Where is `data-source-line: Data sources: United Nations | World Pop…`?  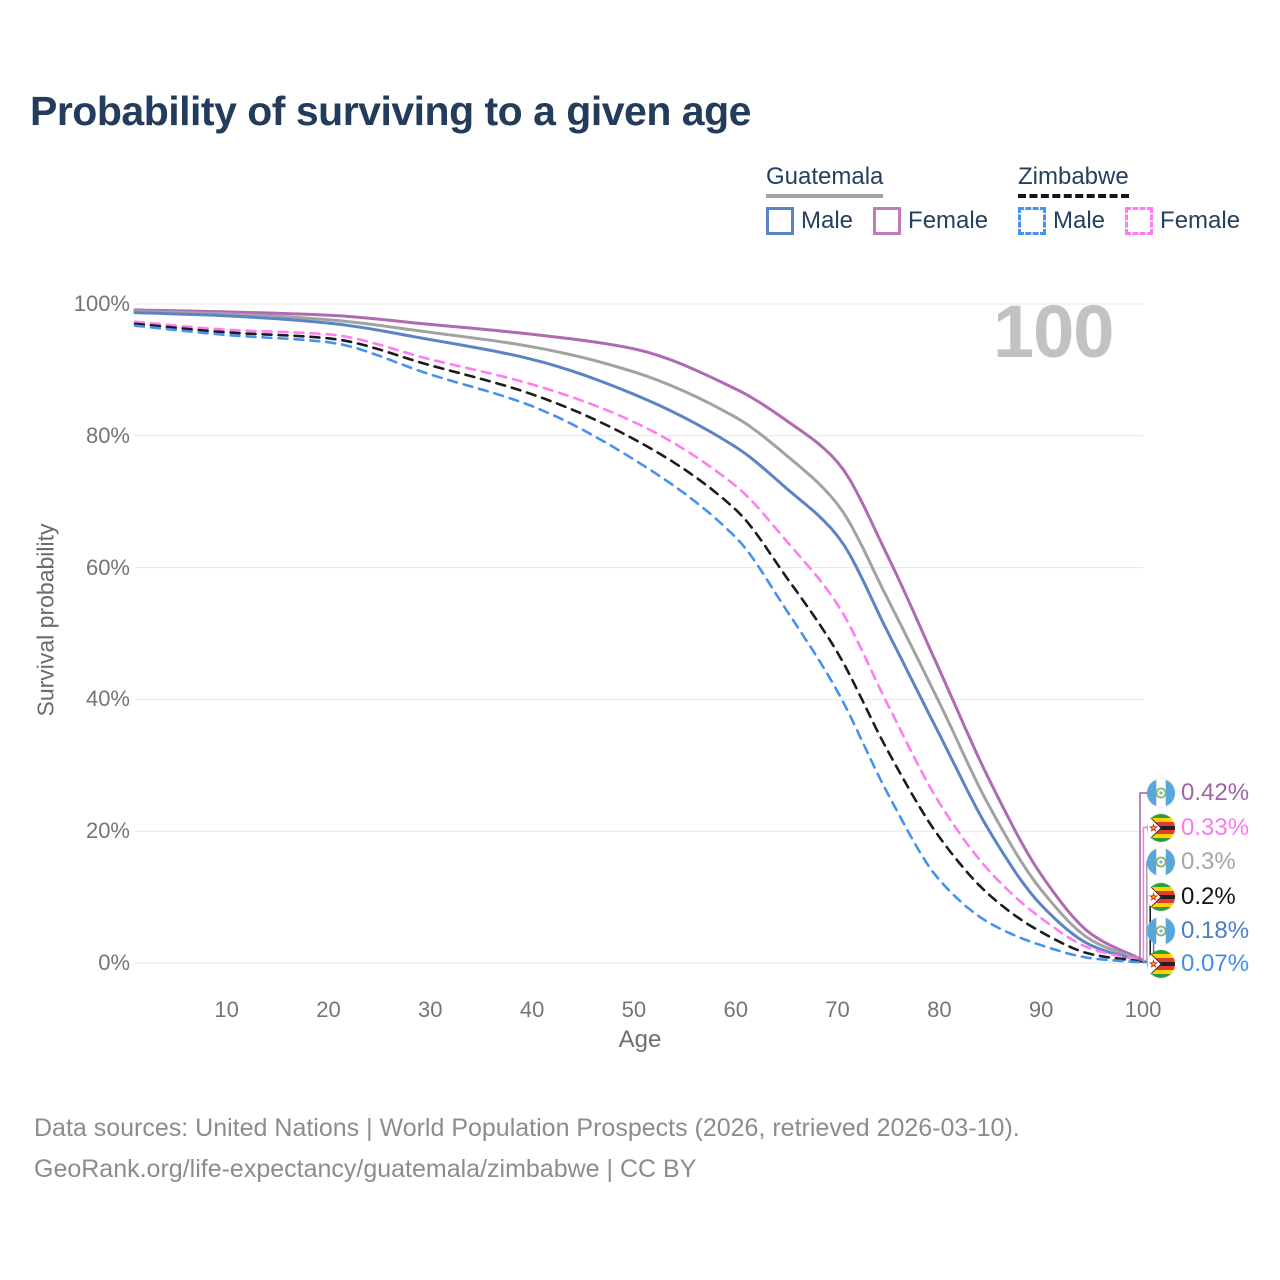 data-source-line: Data sources: United Nations | World Pop… is located at coordinates (527, 1128).